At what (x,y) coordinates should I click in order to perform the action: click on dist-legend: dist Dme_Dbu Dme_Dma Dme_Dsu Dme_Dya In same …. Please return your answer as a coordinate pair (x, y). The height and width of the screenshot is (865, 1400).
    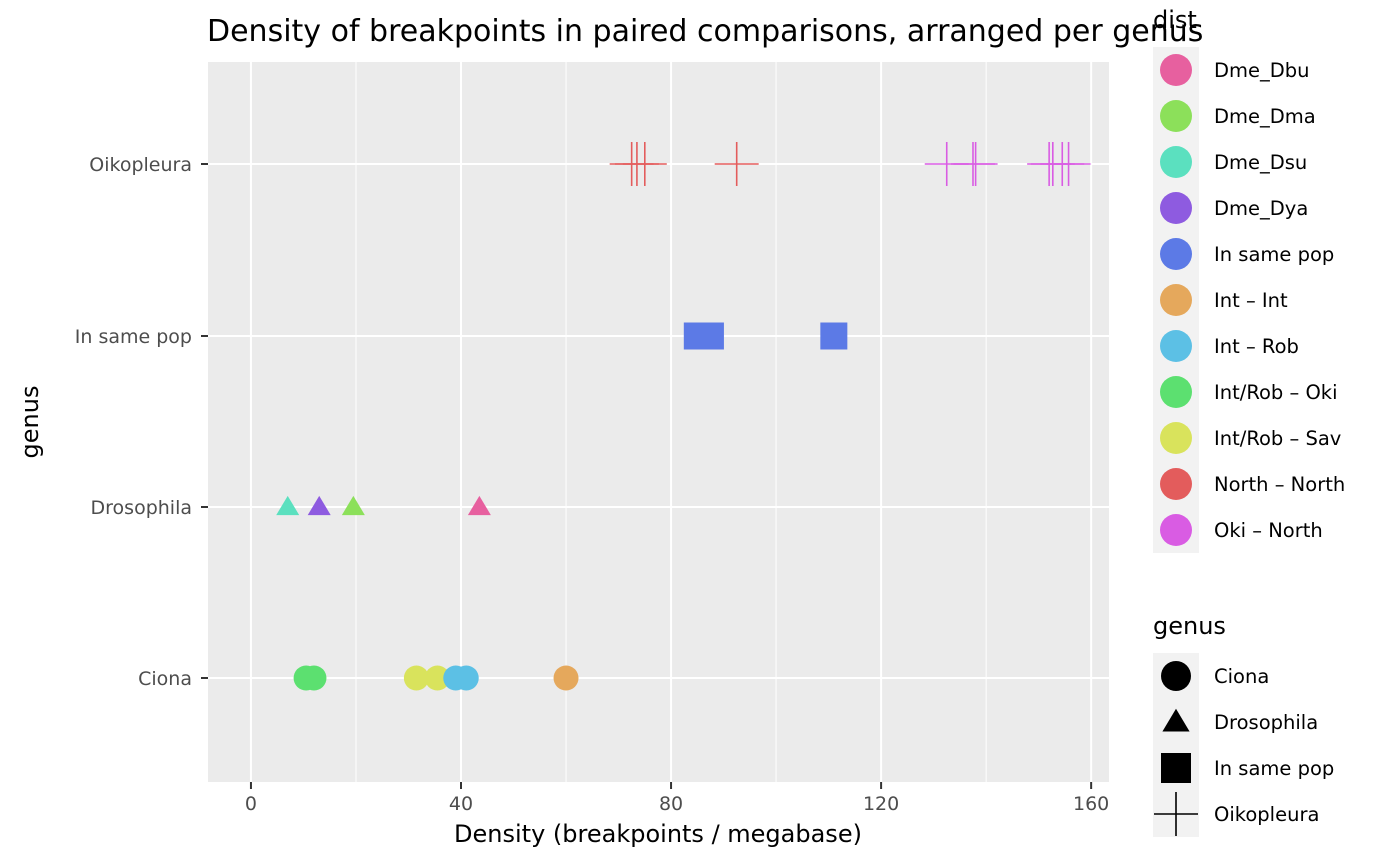
    Looking at the image, I should click on (1249, 279).